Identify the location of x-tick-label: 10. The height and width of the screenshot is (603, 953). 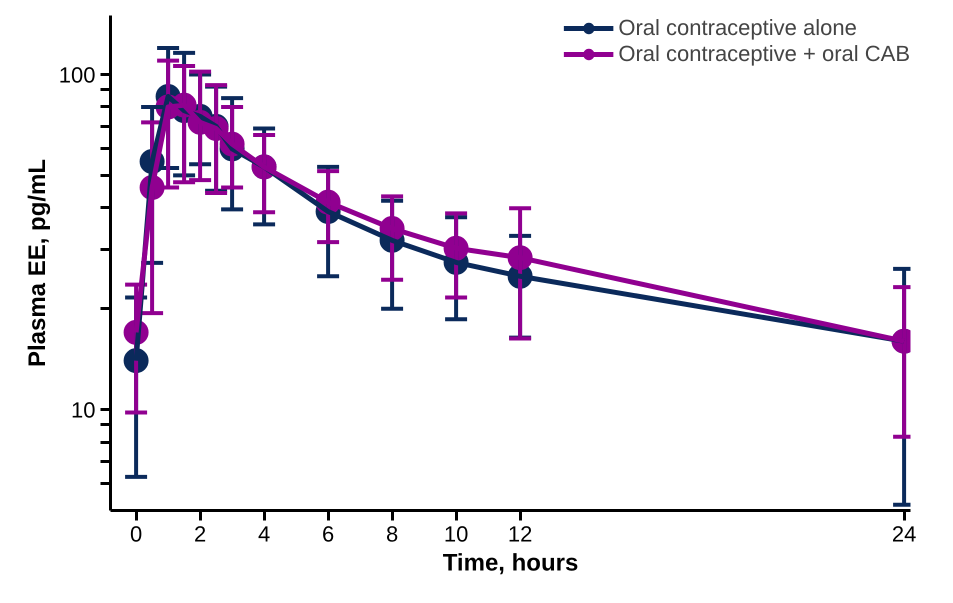
(456, 534).